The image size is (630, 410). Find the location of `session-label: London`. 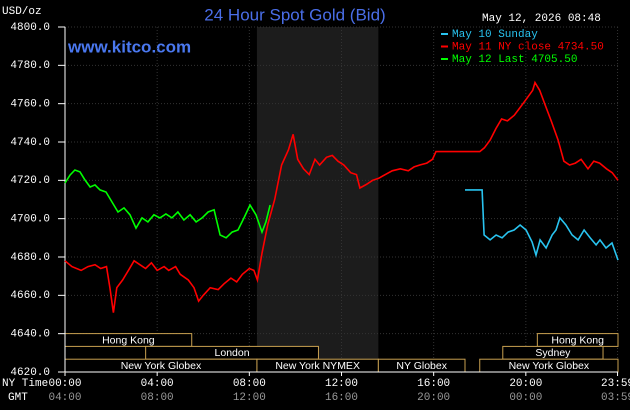

session-label: London is located at coordinates (232, 353).